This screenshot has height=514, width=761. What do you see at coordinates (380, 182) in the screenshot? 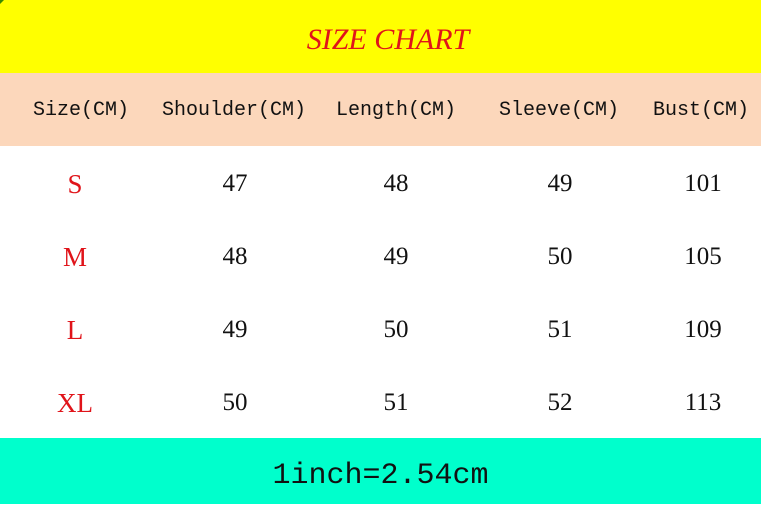
I see `table-row: S 47 48 49 101` at bounding box center [380, 182].